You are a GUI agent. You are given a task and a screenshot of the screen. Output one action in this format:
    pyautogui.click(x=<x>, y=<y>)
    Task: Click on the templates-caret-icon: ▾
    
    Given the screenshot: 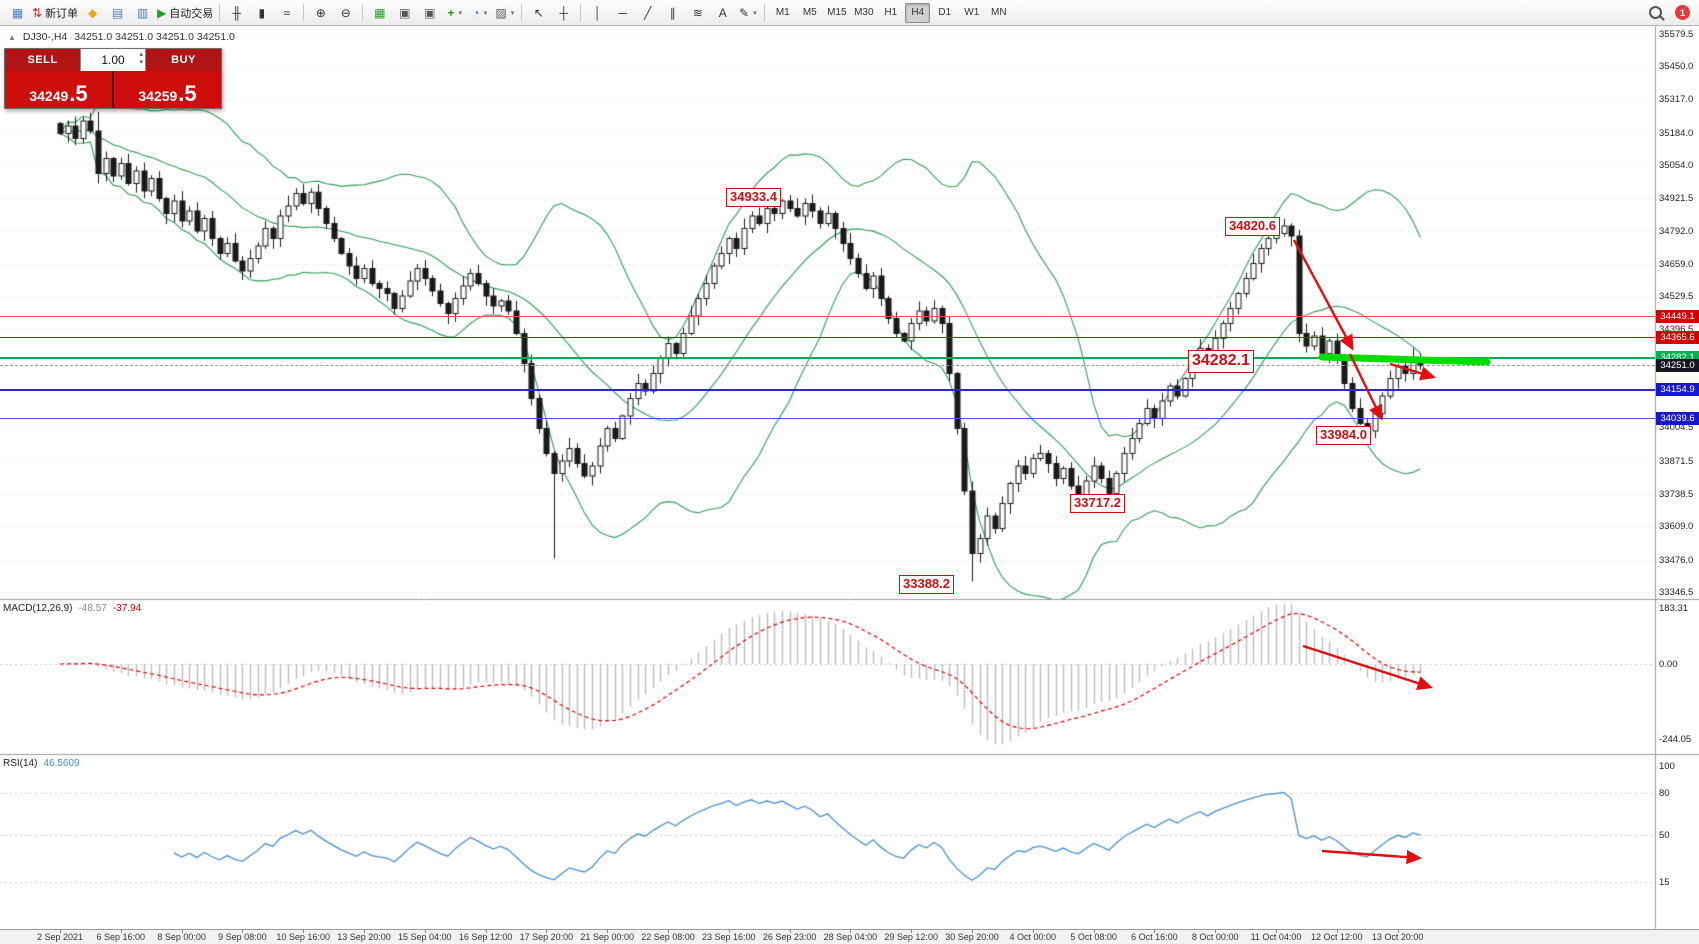 What is the action you would take?
    pyautogui.click(x=512, y=13)
    